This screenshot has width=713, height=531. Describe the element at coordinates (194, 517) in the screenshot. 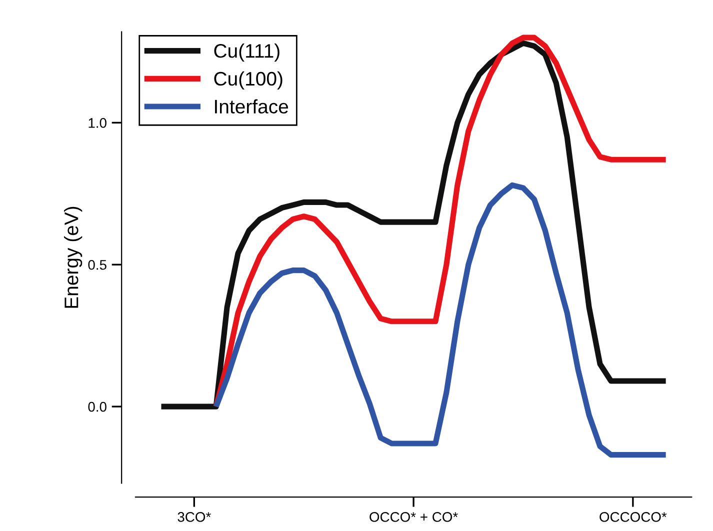

I see `x-tick-label: 3CO*` at that location.